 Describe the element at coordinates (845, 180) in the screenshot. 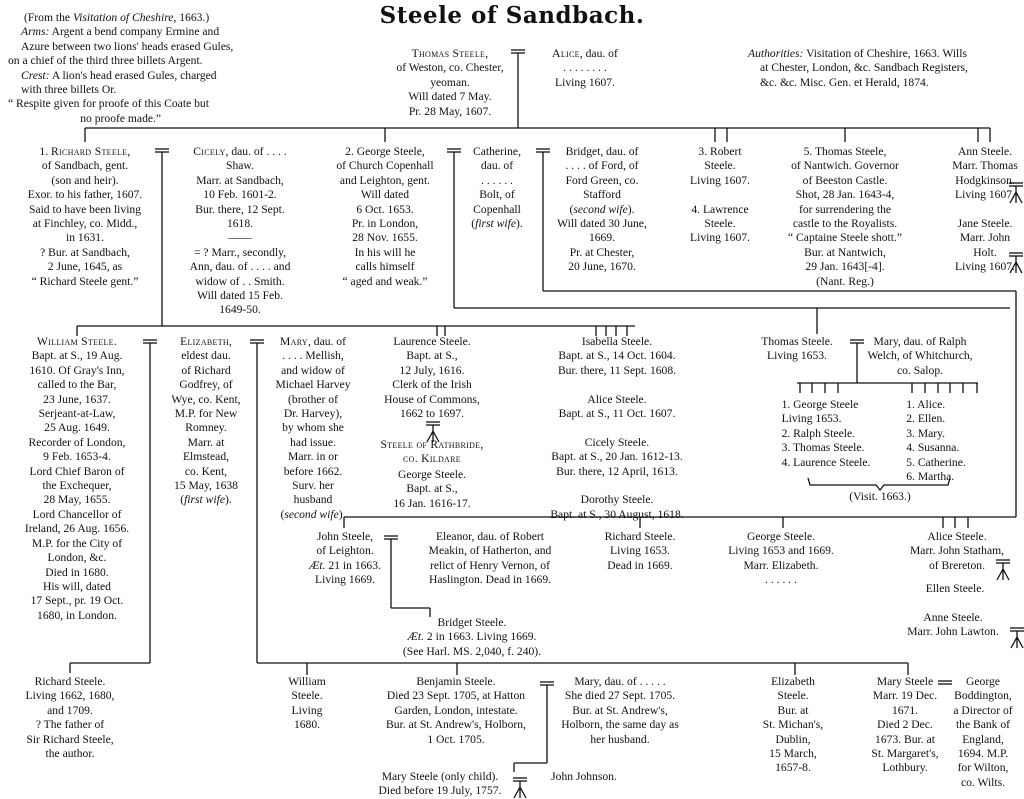

I see `text-line: of Beeston Castle.` at that location.